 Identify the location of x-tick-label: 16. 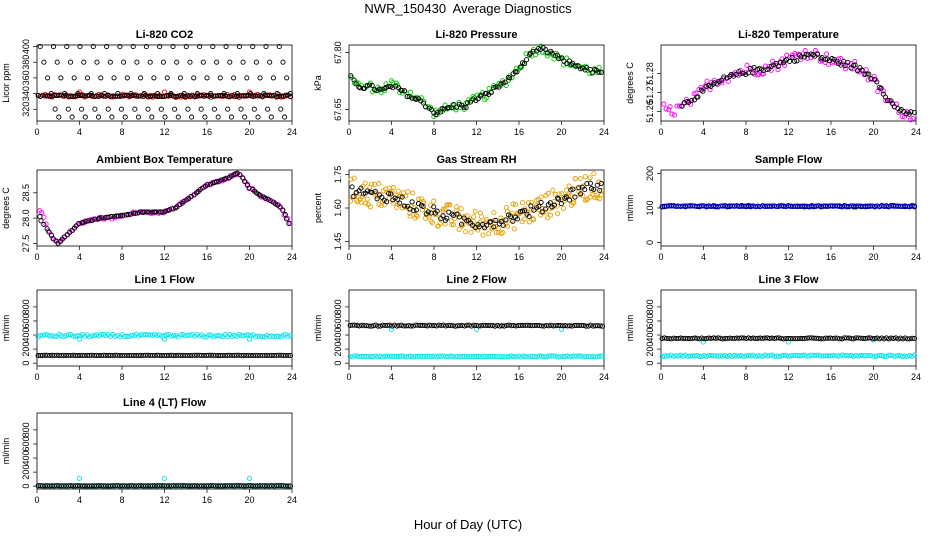
(519, 377).